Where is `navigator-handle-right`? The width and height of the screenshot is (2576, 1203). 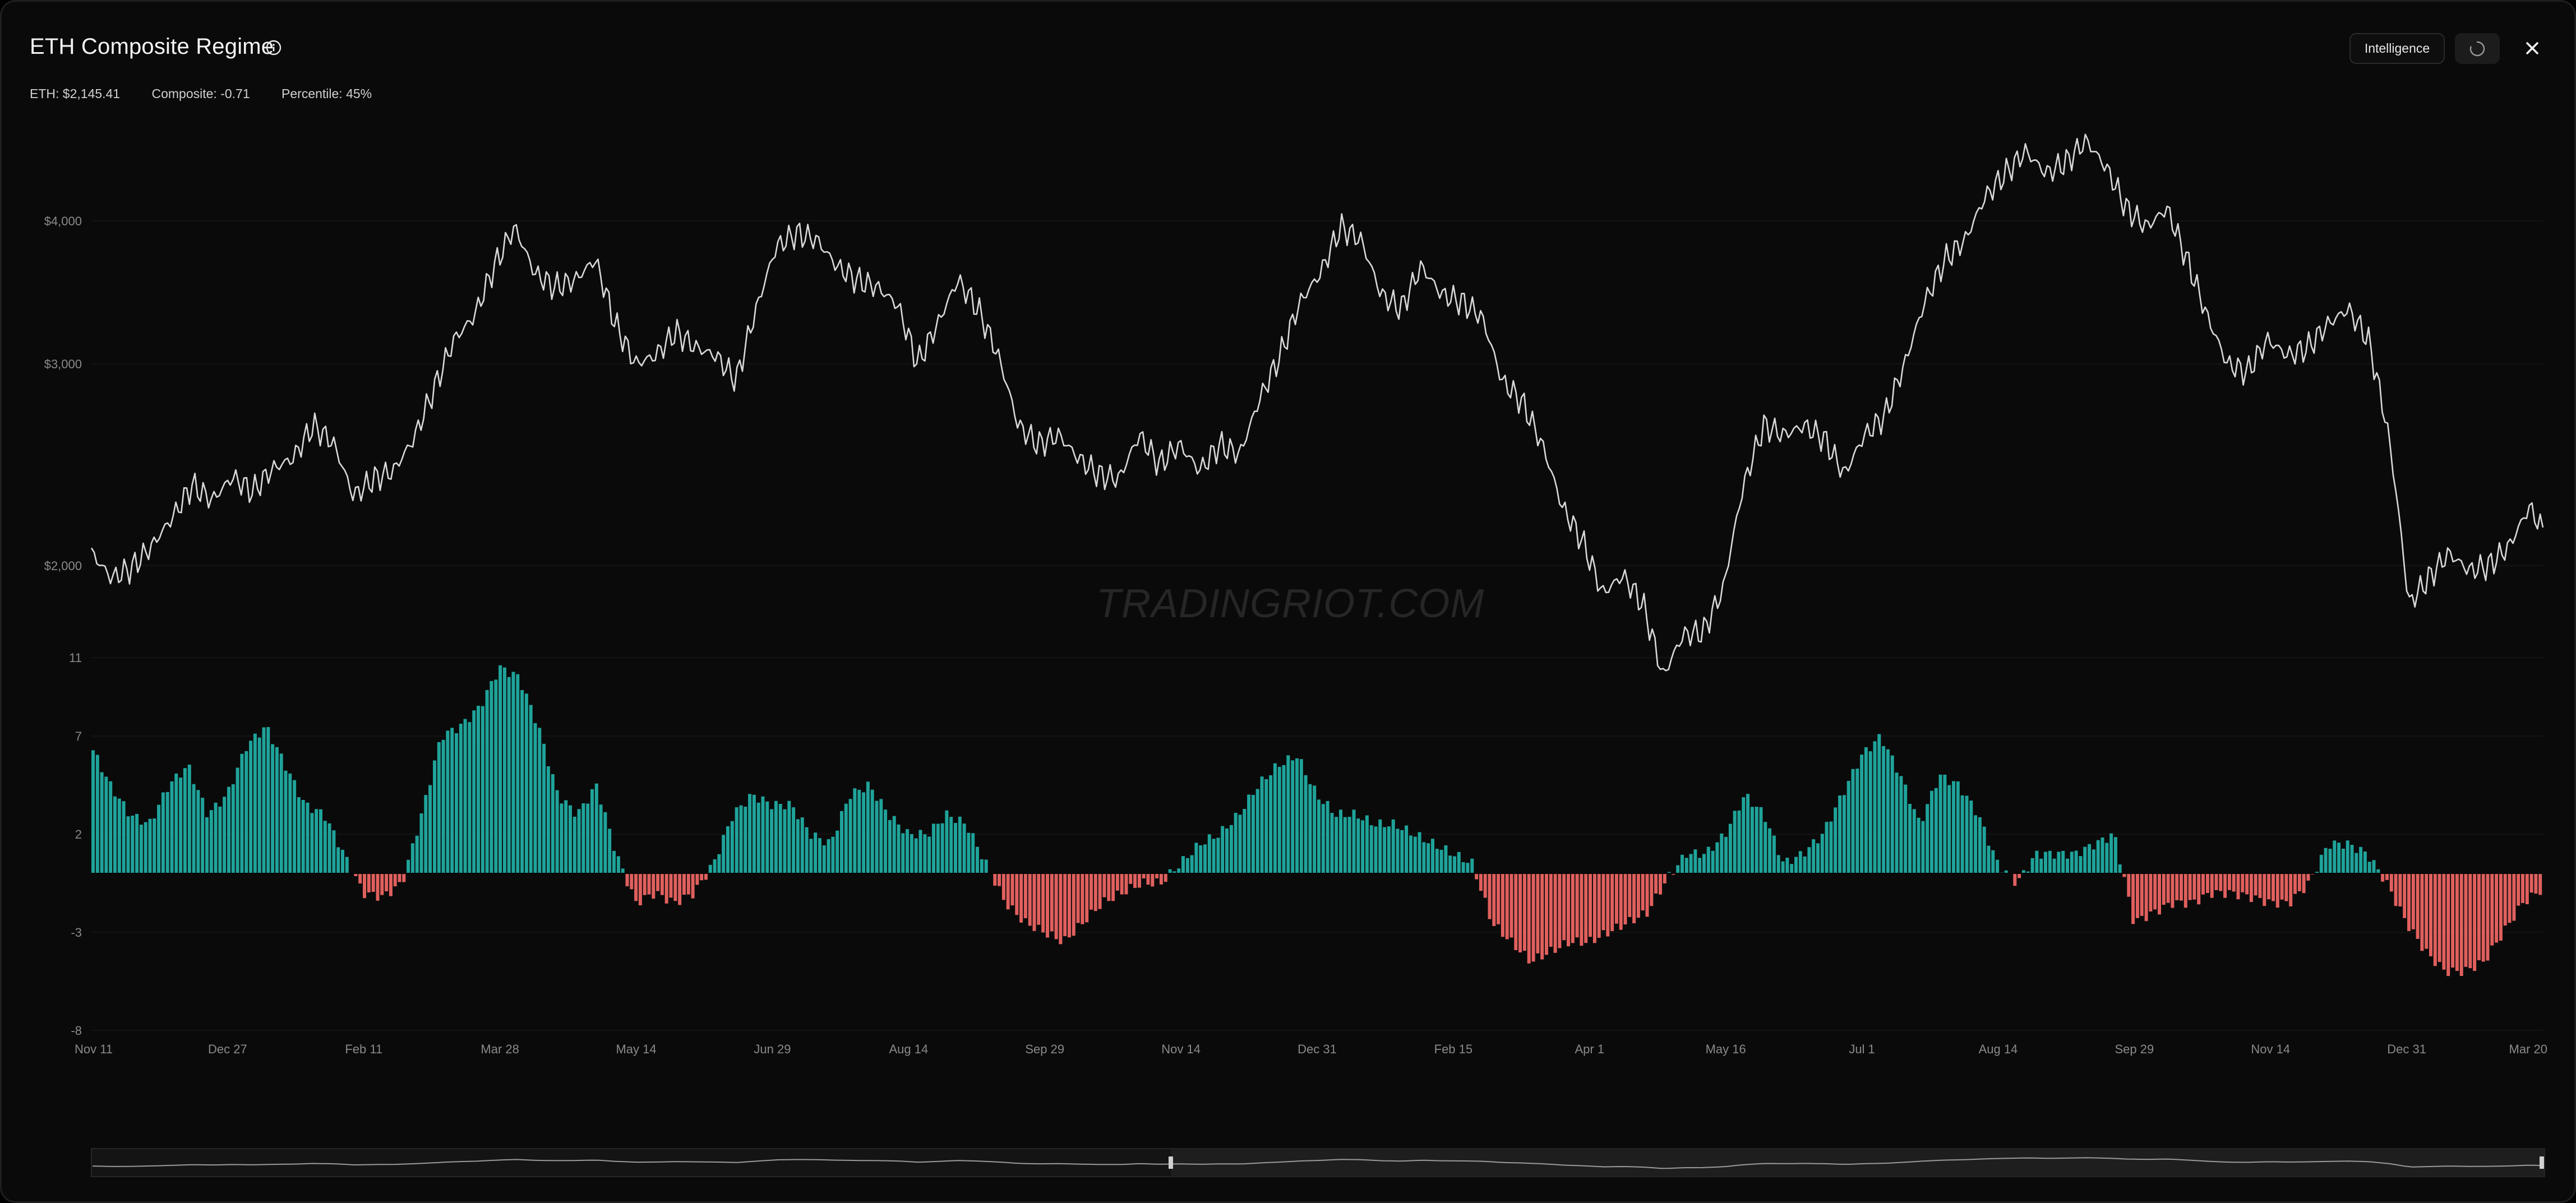 navigator-handle-right is located at coordinates (2542, 1163).